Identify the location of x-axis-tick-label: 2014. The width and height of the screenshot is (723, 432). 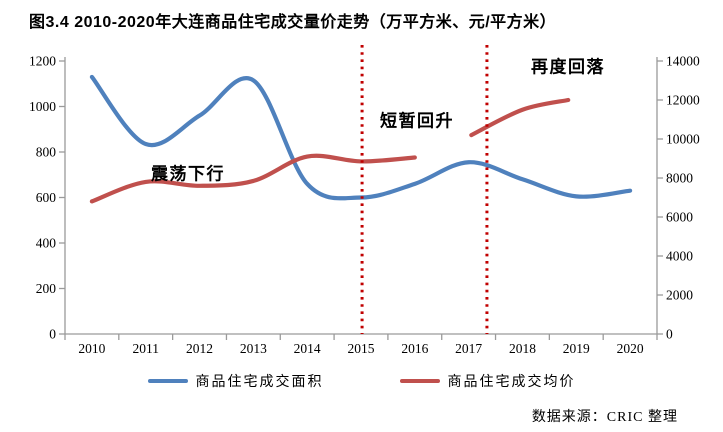
(307, 348).